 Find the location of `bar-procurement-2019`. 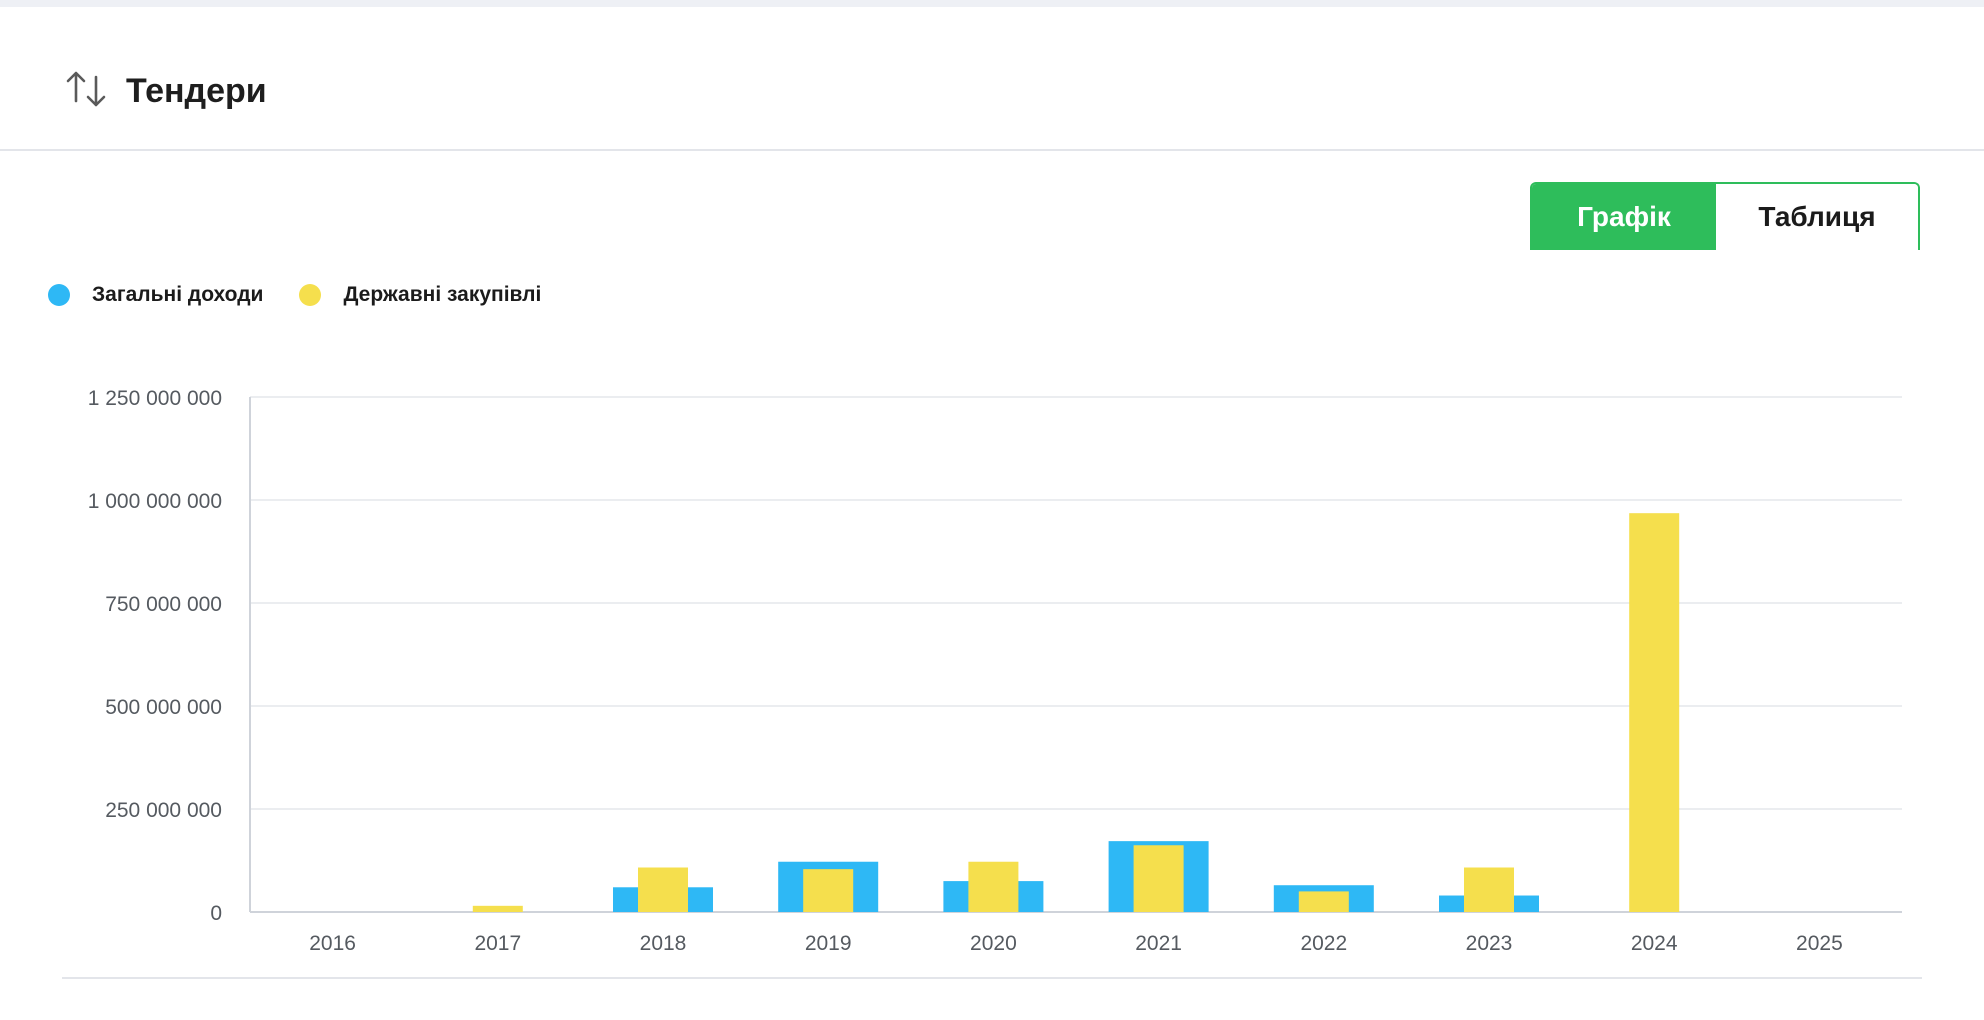

bar-procurement-2019 is located at coordinates (828, 890).